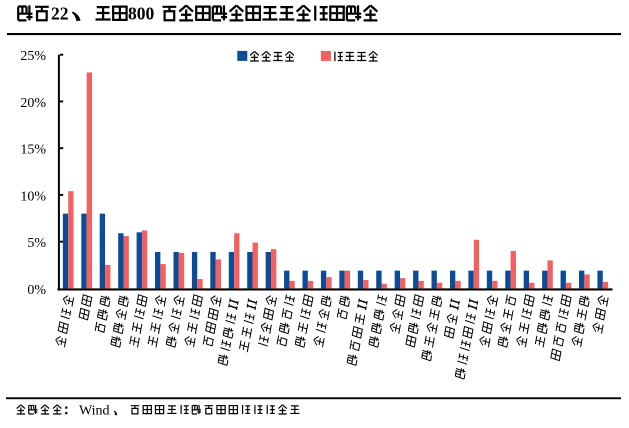  I want to click on svg-text: 25%, so click(33, 56).